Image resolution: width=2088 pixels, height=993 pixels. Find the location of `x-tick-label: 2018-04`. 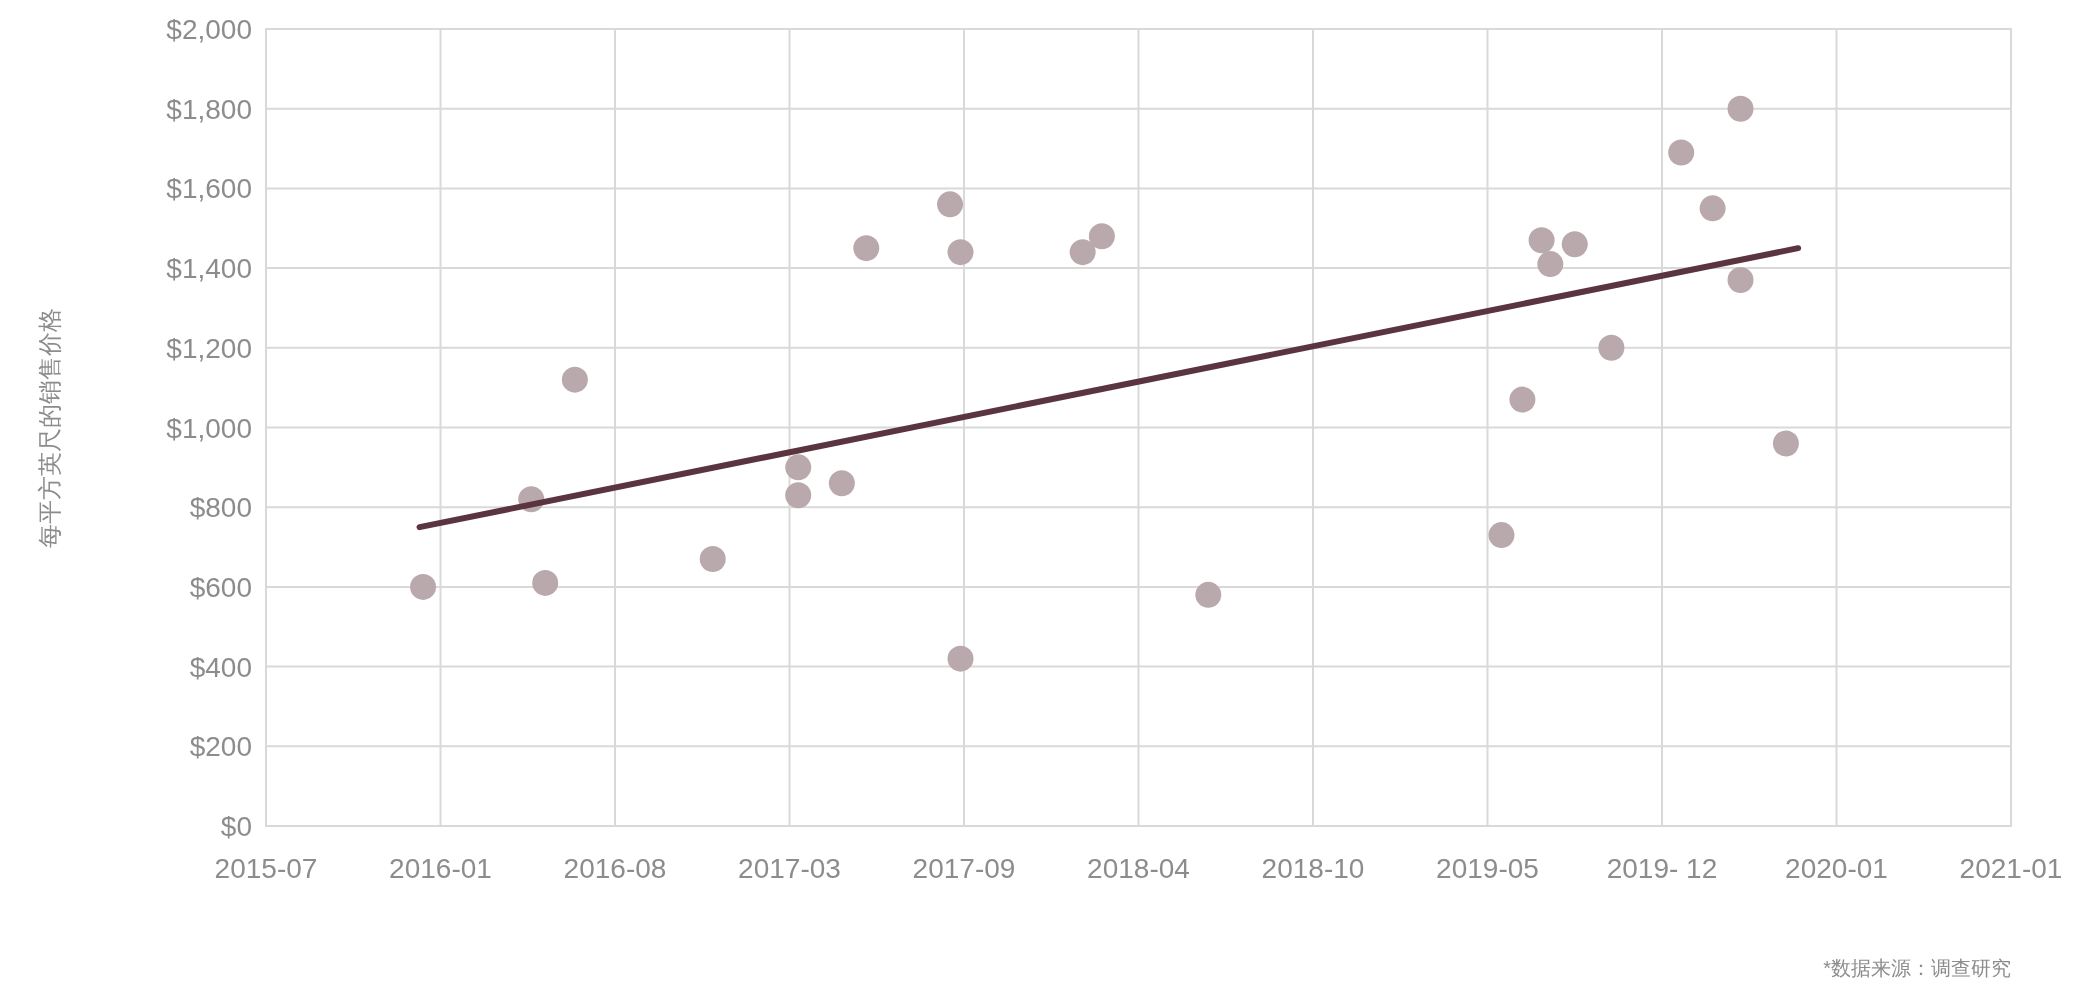

x-tick-label: 2018-04 is located at coordinates (1138, 868).